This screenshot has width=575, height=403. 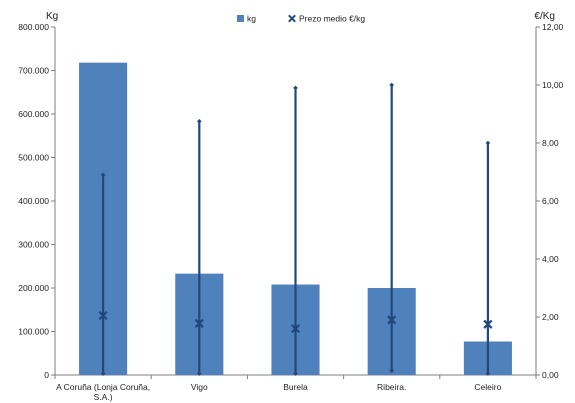 I want to click on left-tick-label: 700.000, so click(x=33, y=71).